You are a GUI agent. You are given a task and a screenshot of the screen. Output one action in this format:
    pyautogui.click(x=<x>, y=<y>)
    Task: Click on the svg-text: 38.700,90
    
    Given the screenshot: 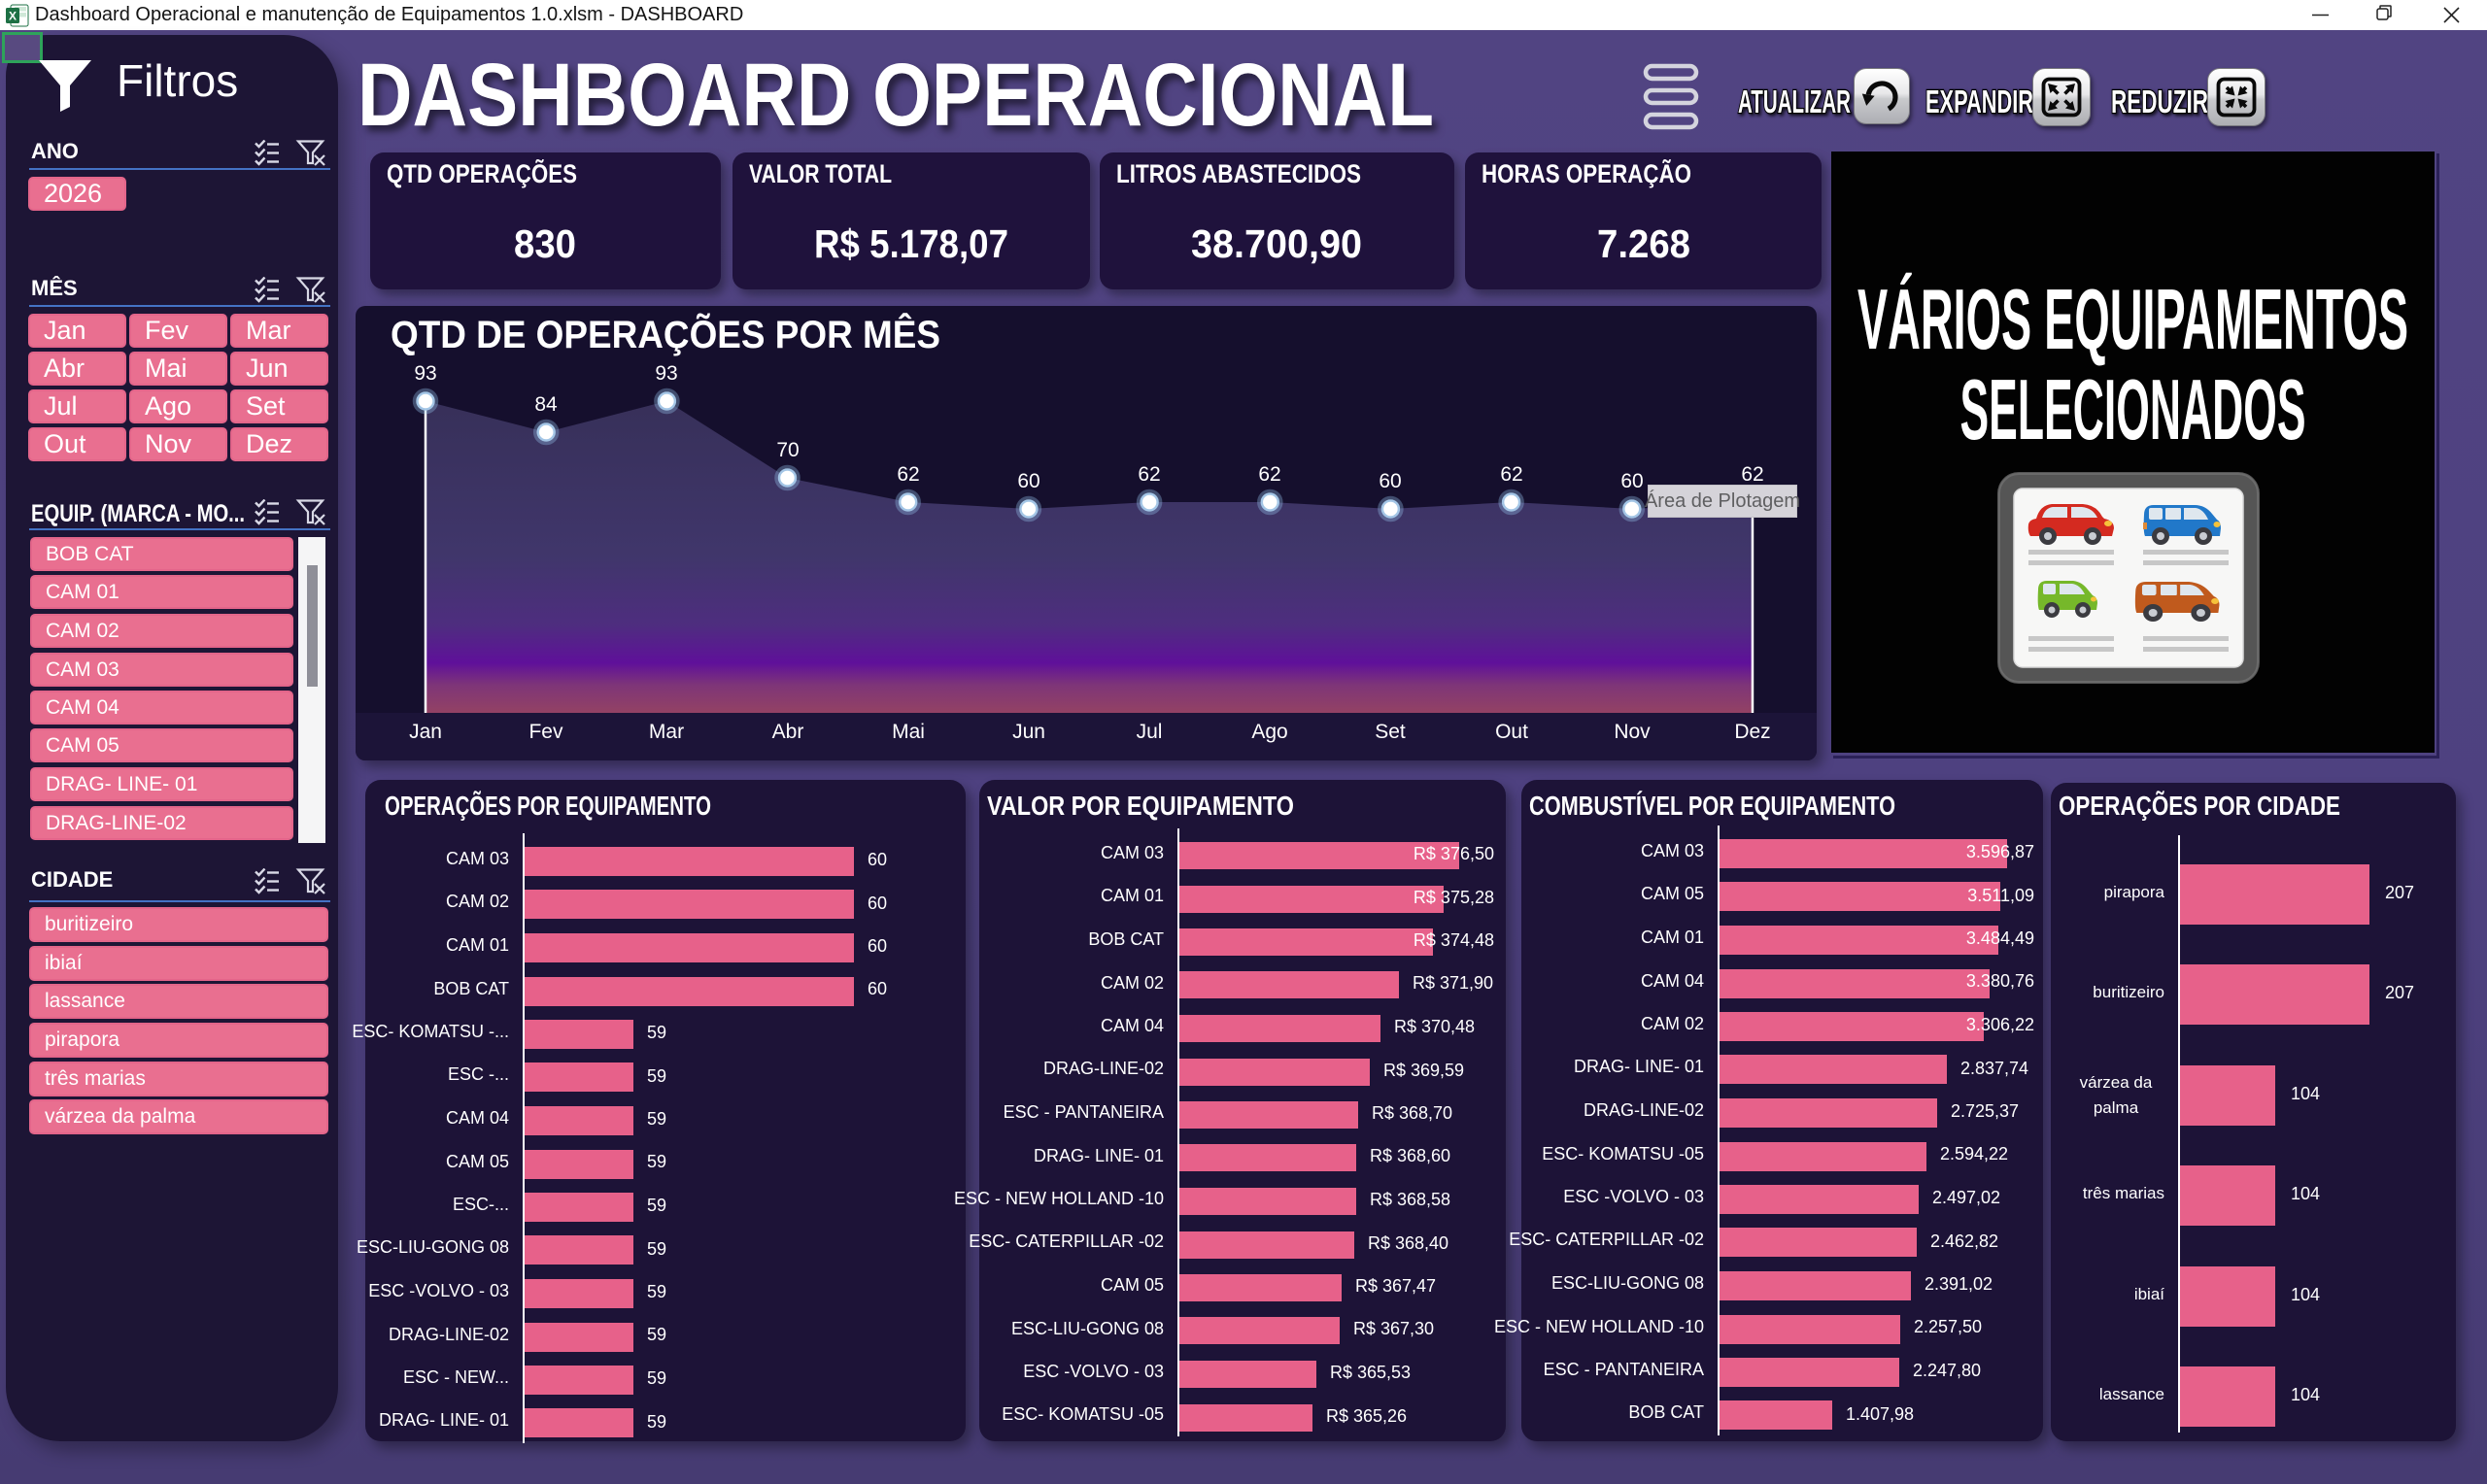 What is the action you would take?
    pyautogui.click(x=1276, y=243)
    